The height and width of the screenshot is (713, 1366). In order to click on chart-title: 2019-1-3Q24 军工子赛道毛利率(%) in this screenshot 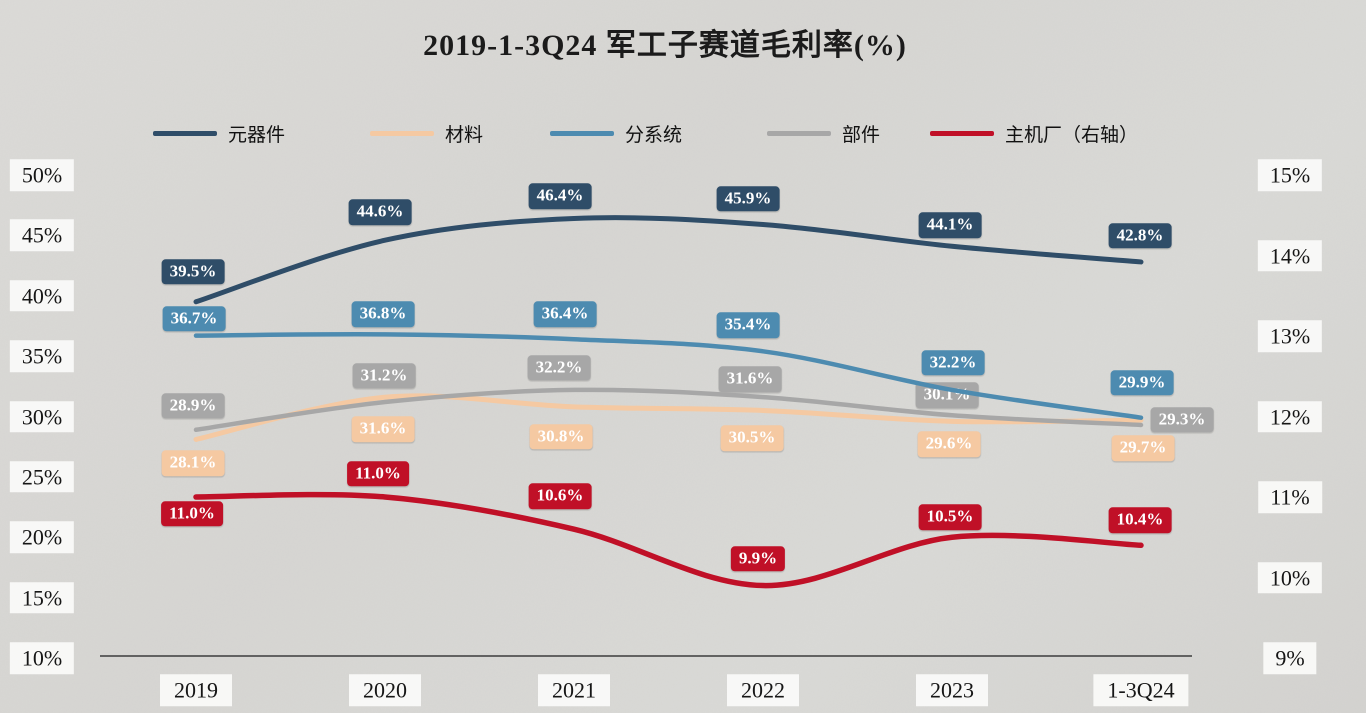, I will do `click(665, 45)`.